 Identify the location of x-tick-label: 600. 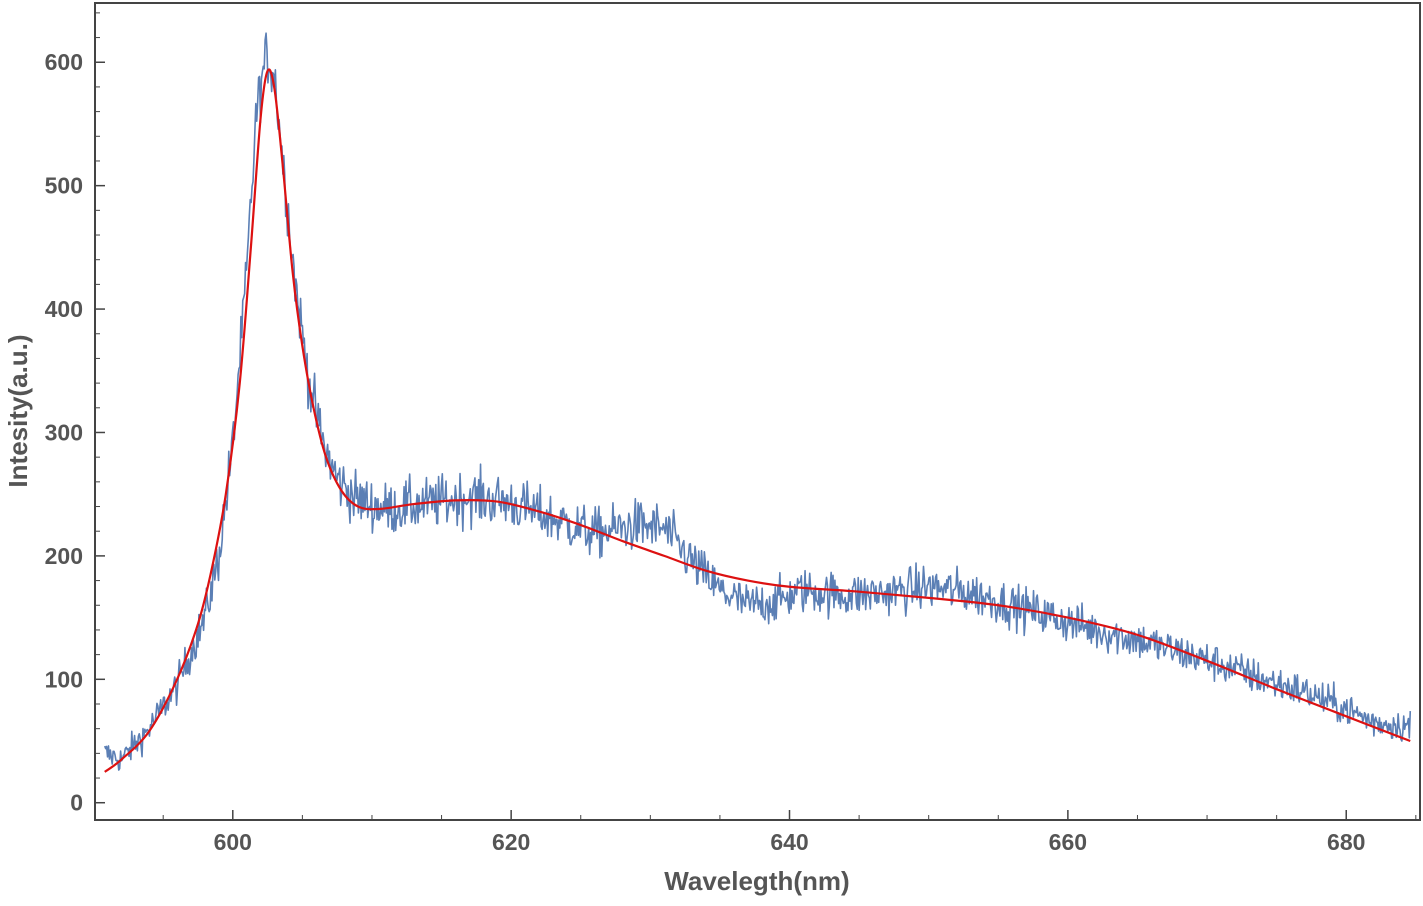
(233, 842).